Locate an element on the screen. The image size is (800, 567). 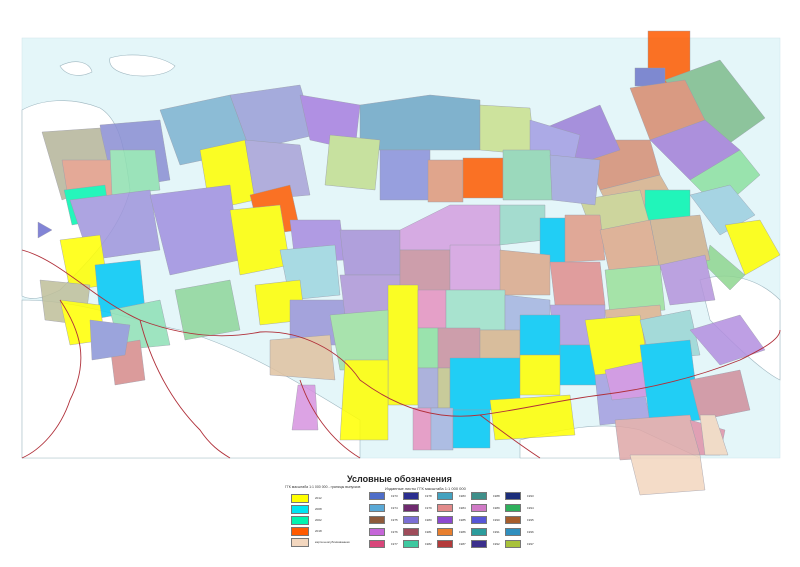
legend-label: 1993 is located at coordinates (530, 495).